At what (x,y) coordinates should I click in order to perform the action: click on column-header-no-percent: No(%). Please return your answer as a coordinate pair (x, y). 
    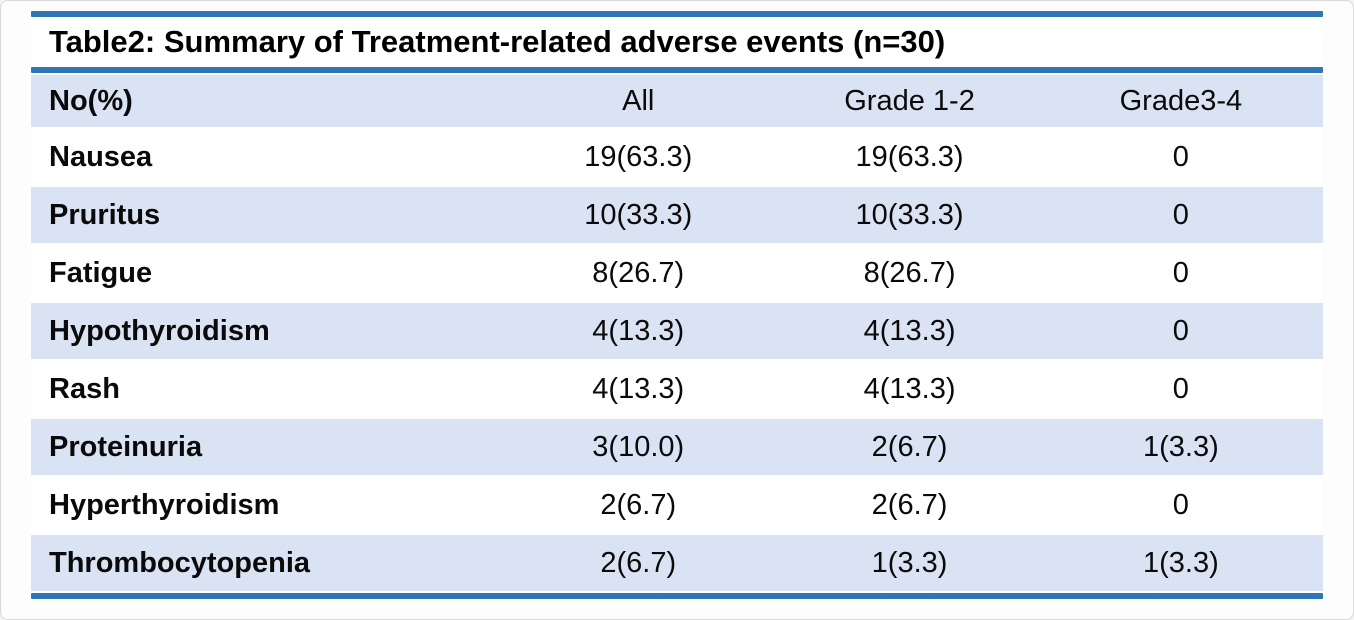
    Looking at the image, I should click on (264, 101).